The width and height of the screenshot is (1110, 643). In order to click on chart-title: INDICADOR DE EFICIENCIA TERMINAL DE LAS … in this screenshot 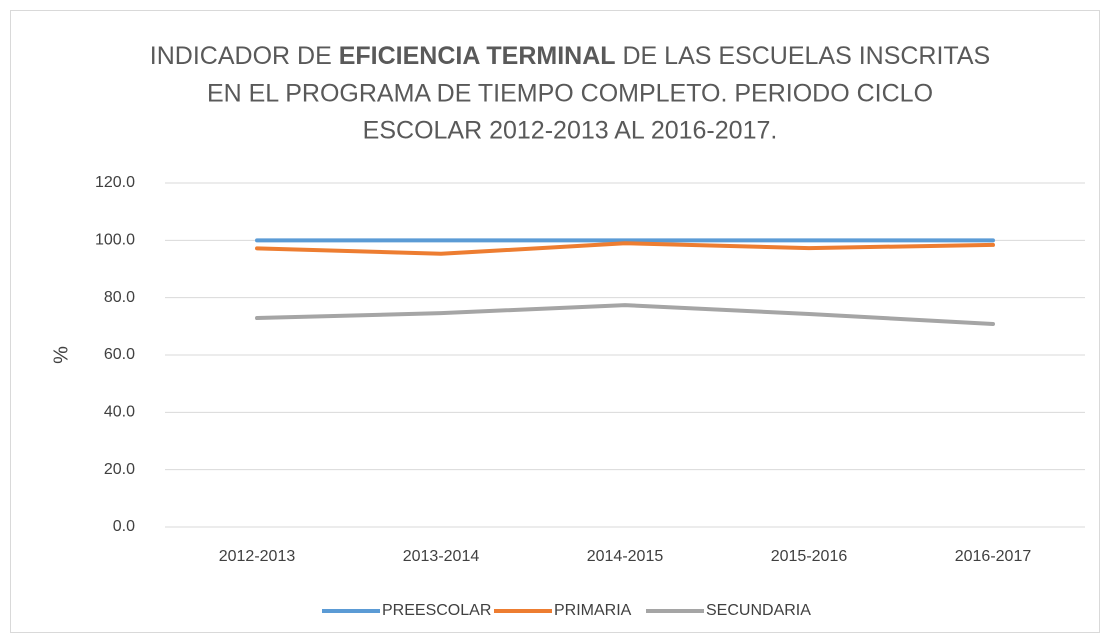, I will do `click(570, 56)`.